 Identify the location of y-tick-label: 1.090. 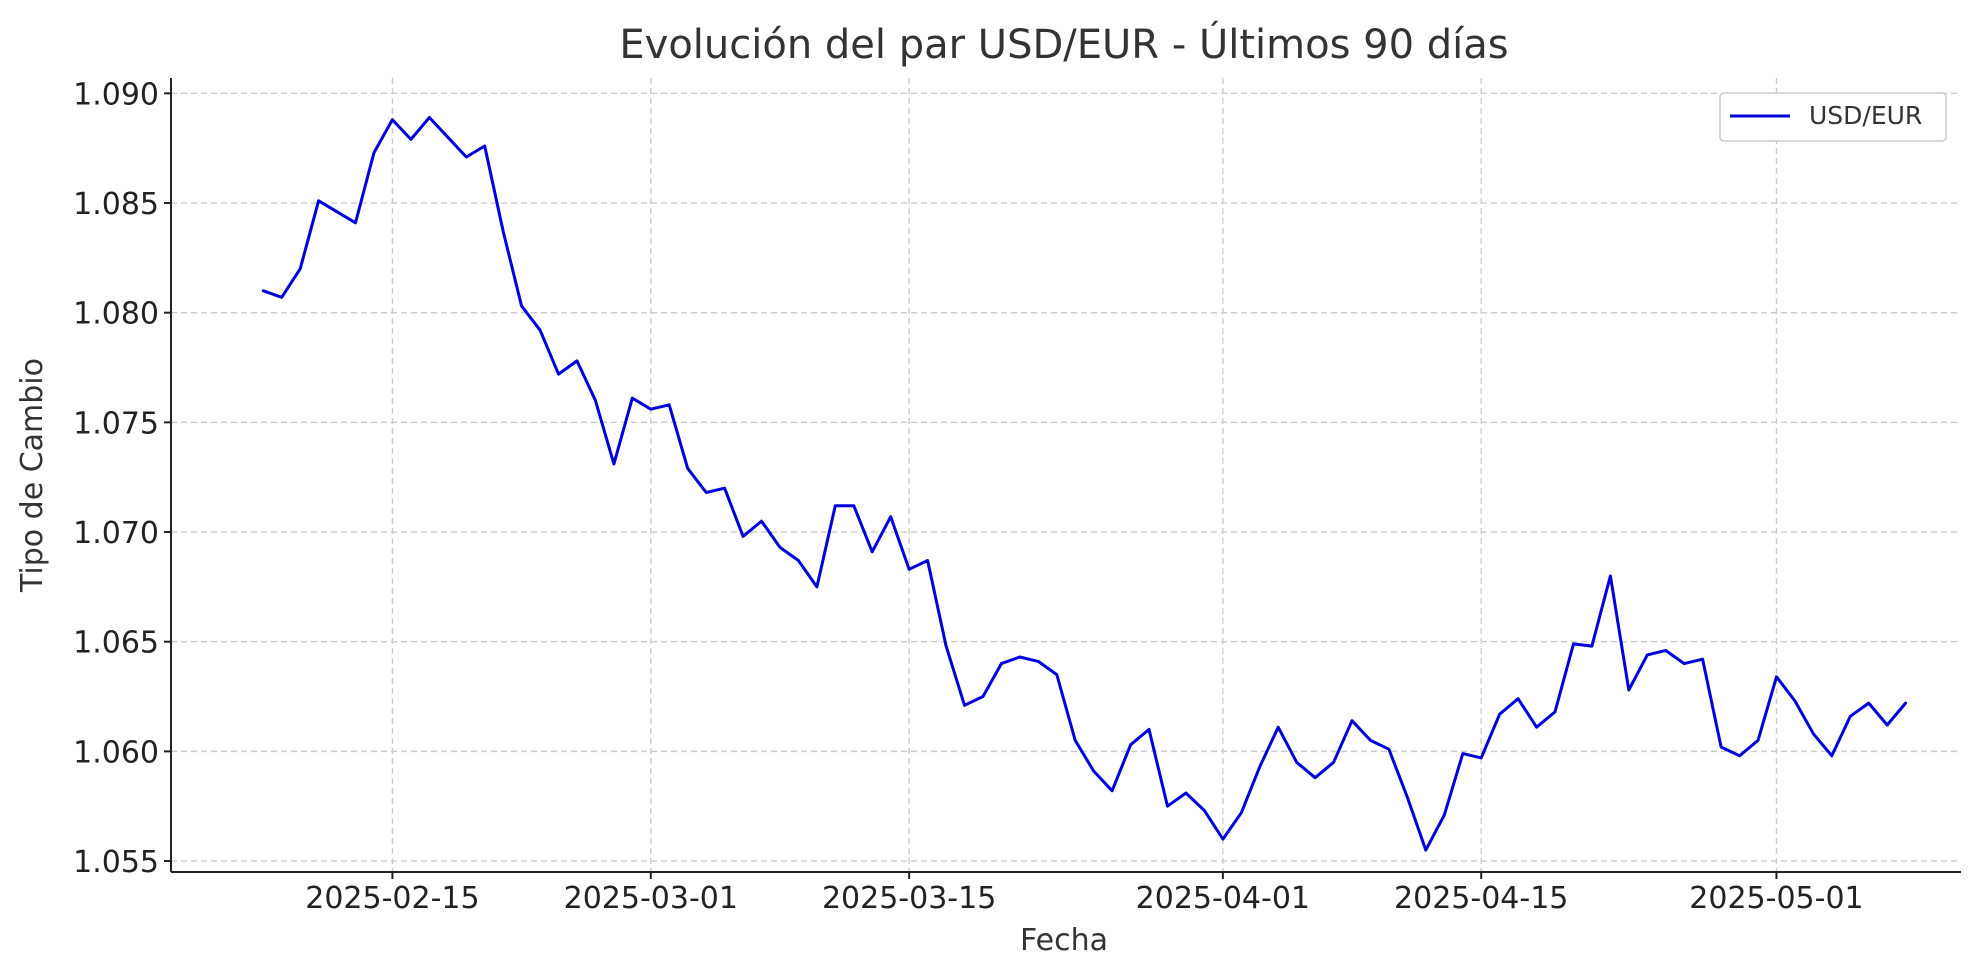
(116, 94).